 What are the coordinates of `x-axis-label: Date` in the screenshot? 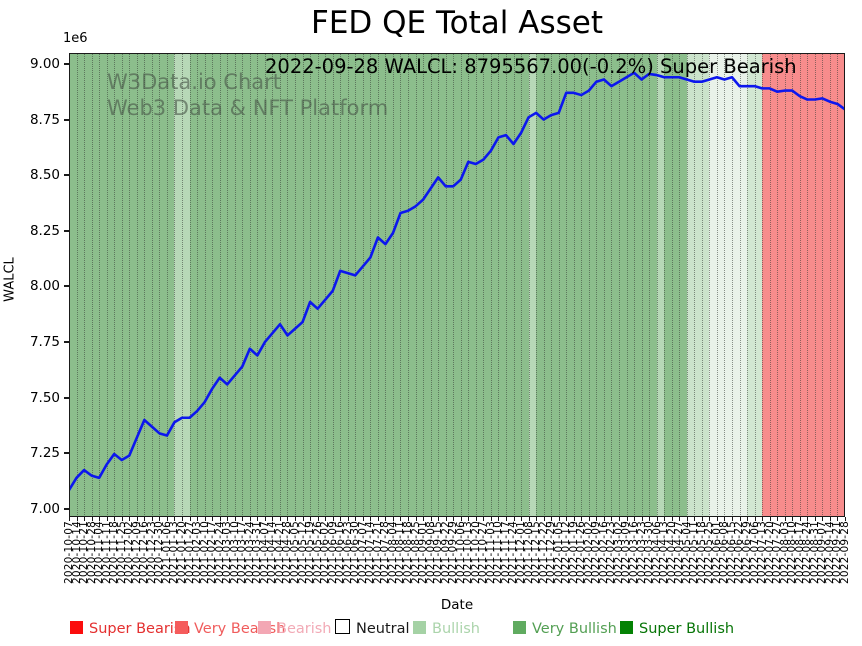 It's located at (457, 605).